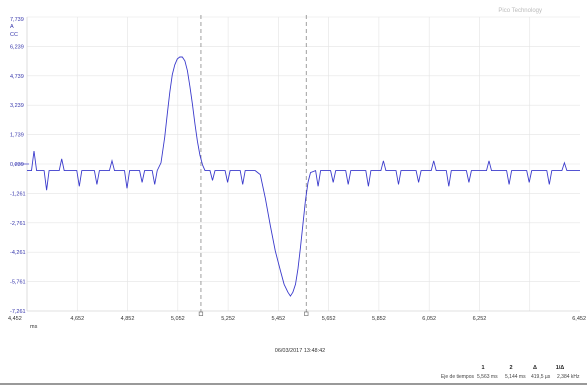 Image resolution: width=587 pixels, height=386 pixels. What do you see at coordinates (18, 224) in the screenshot?
I see `y-tick-label: -2,761` at bounding box center [18, 224].